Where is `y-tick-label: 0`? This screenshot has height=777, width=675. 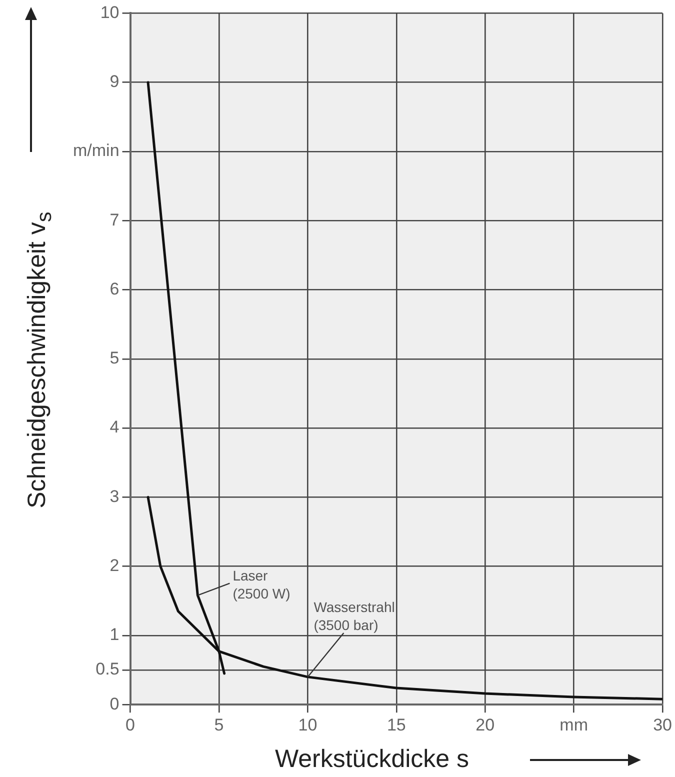 y-tick-label: 0 is located at coordinates (115, 704).